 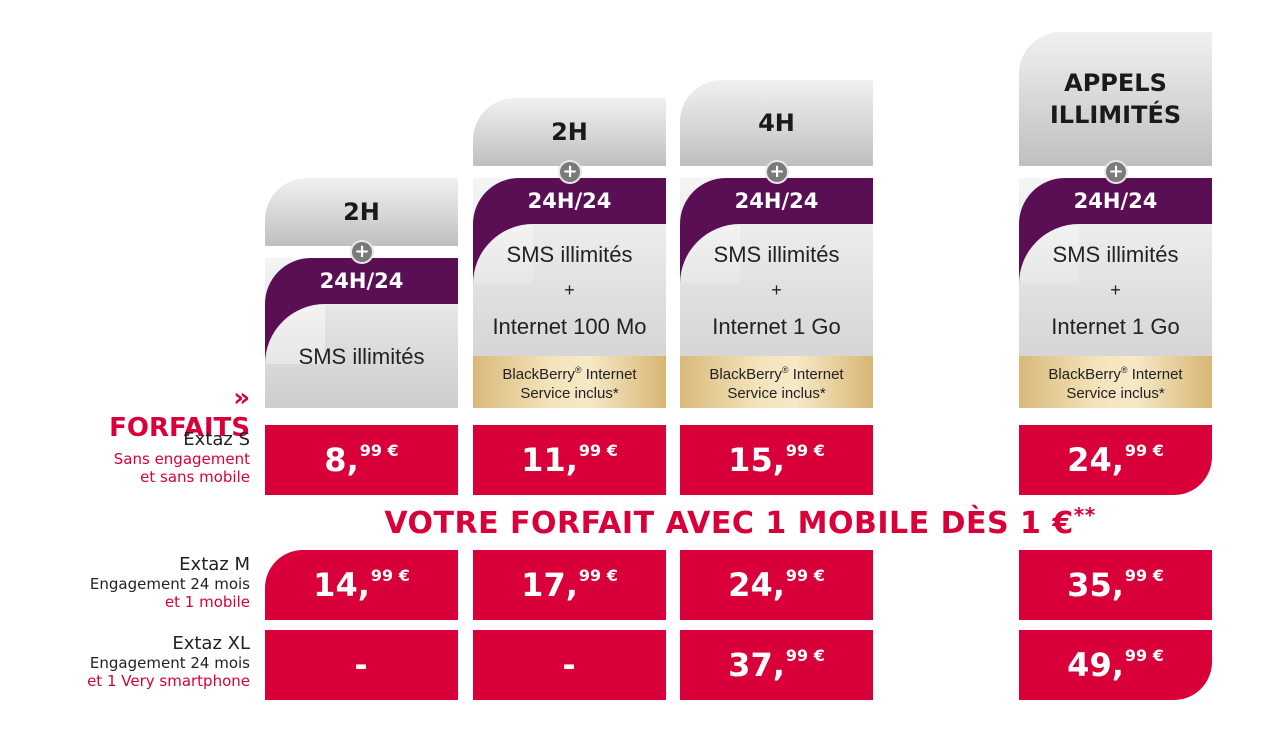 What do you see at coordinates (169, 584) in the screenshot?
I see `row-extaz-m-sub1: Engagement 24 mois` at bounding box center [169, 584].